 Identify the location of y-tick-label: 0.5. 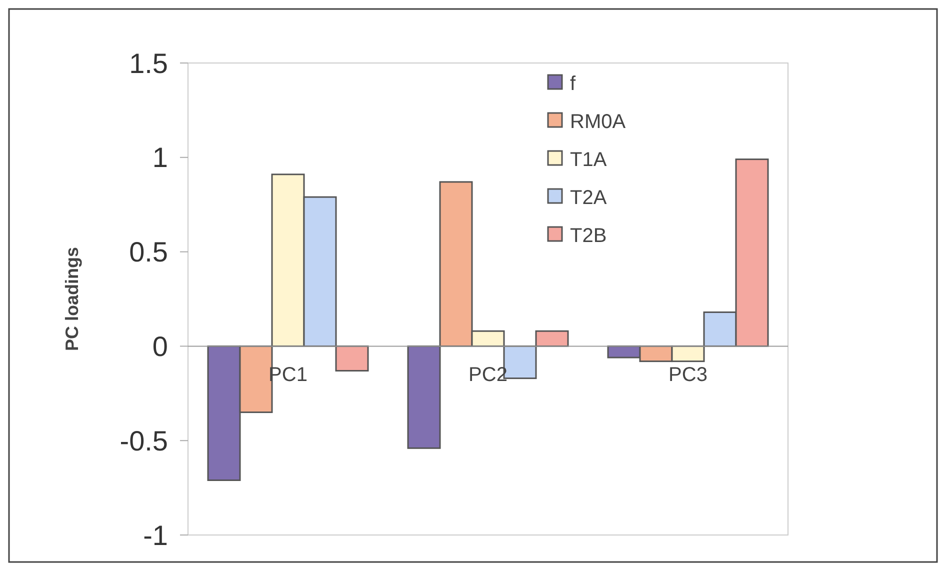
(148, 252).